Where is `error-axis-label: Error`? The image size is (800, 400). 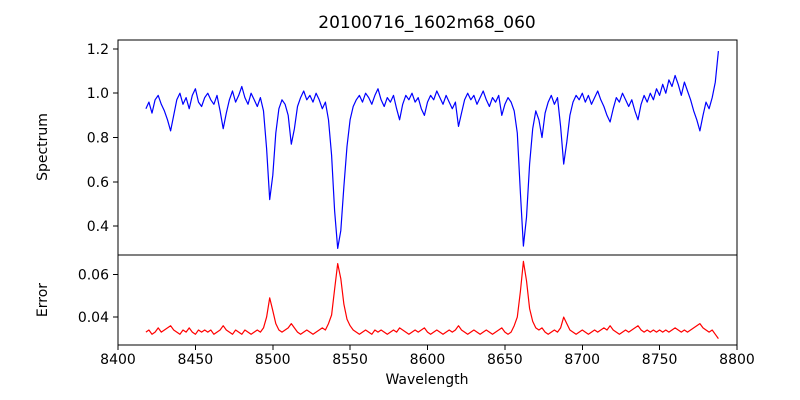 error-axis-label: Error is located at coordinates (43, 300).